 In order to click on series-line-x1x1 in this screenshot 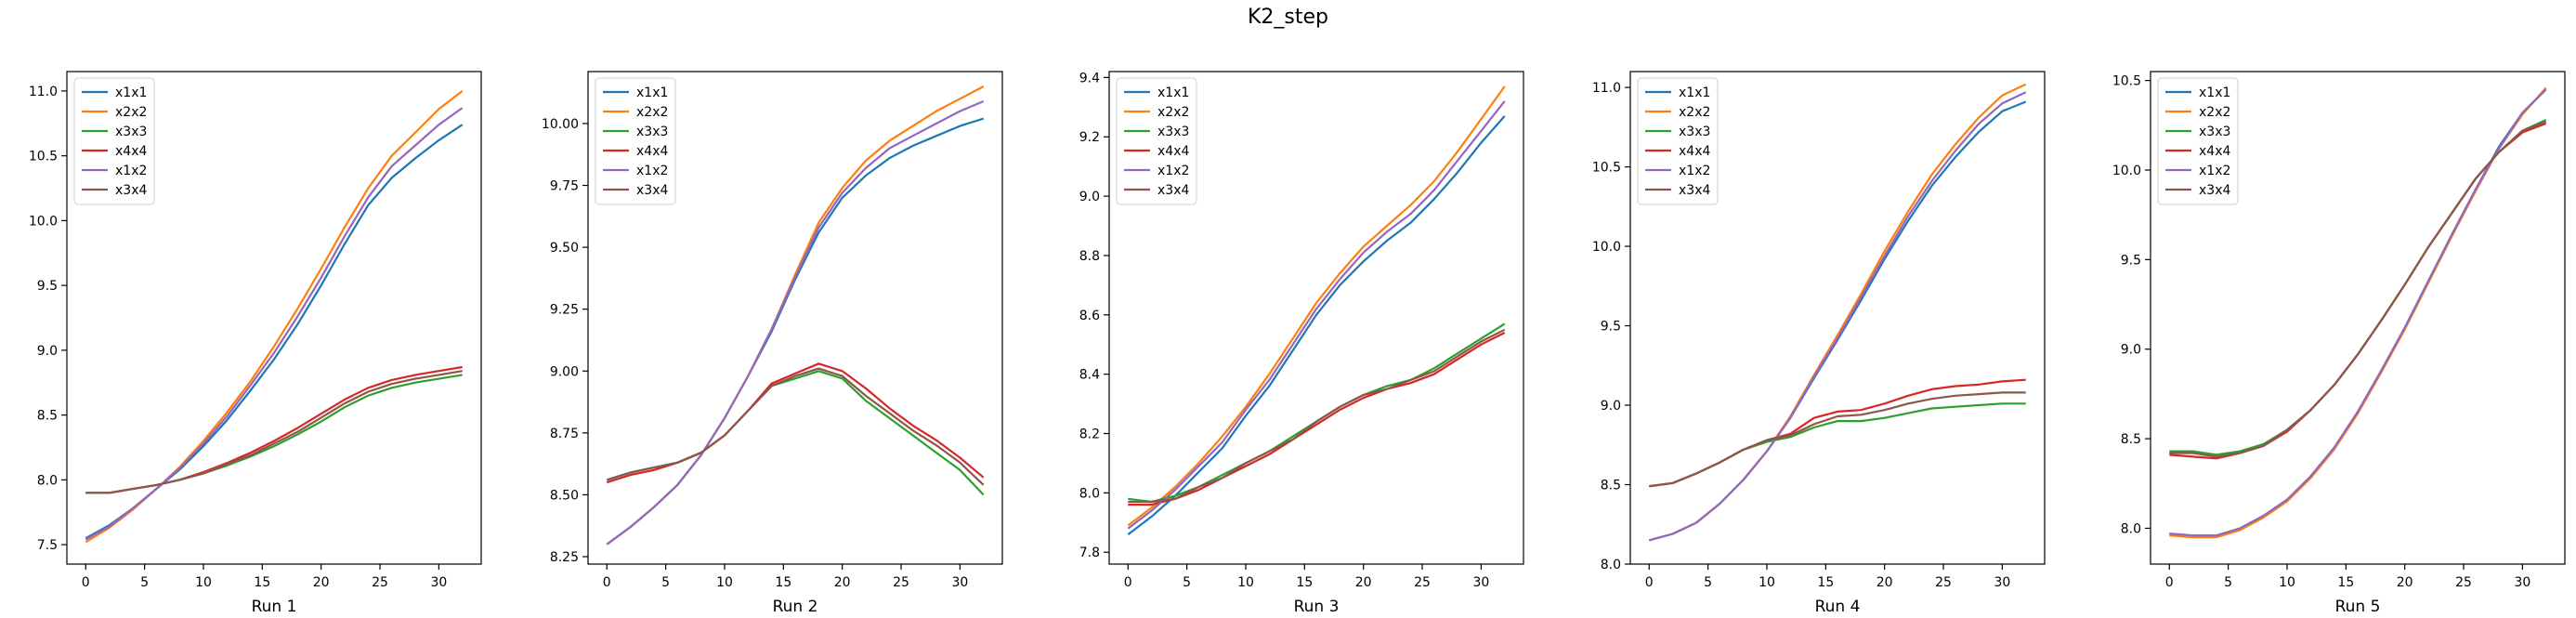, I will do `click(1316, 325)`.